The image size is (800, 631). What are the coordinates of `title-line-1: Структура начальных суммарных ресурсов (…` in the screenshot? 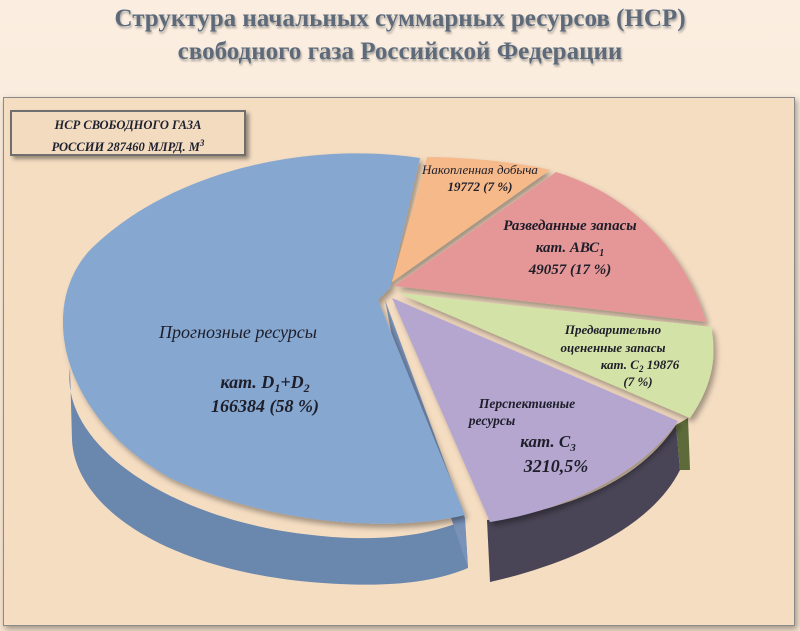 It's located at (400, 18).